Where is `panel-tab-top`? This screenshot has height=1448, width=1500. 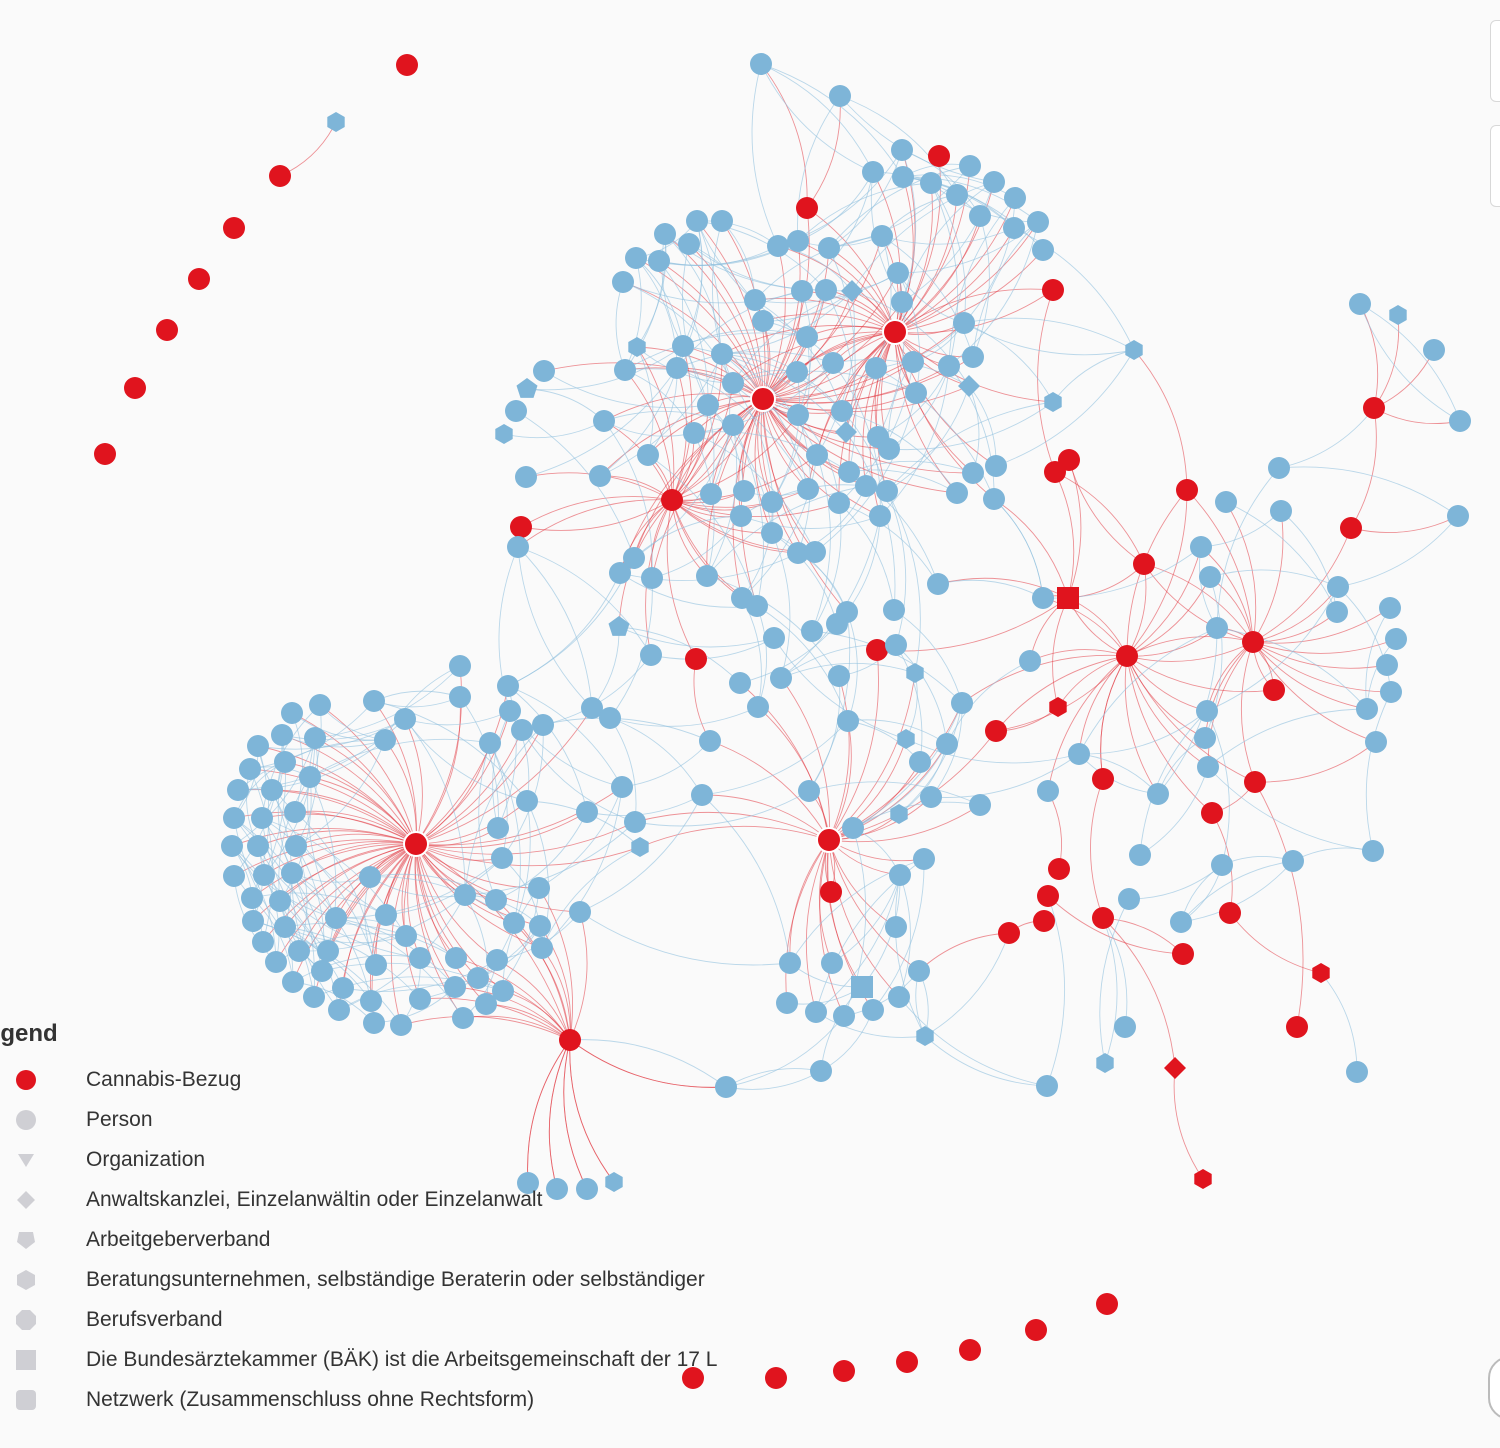
panel-tab-top is located at coordinates (1495, 61).